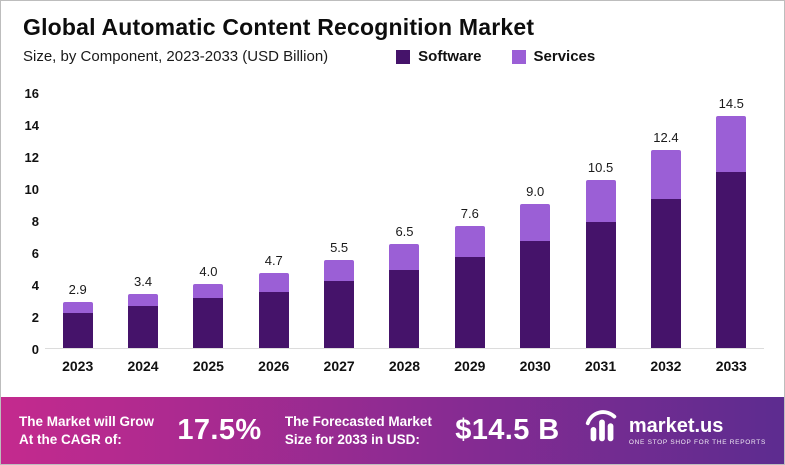 The width and height of the screenshot is (785, 465). What do you see at coordinates (535, 294) in the screenshot?
I see `bar-segment-software-2030` at bounding box center [535, 294].